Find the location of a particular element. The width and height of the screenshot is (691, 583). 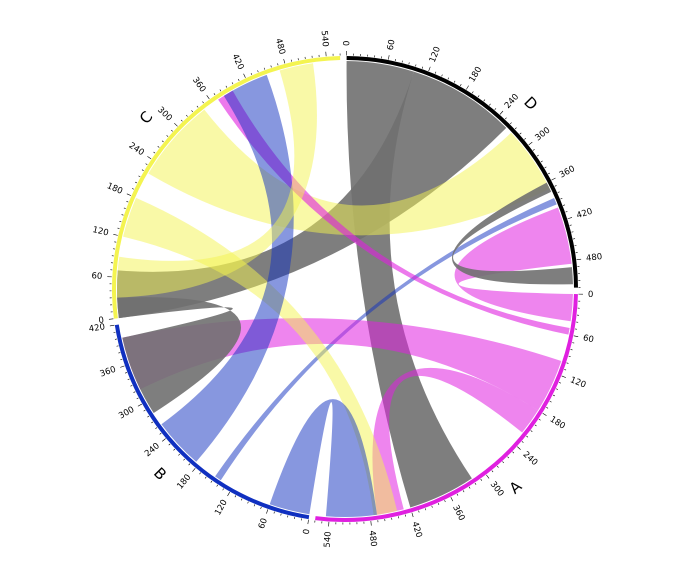

tick-label-C-420: 420 is located at coordinates (238, 62).